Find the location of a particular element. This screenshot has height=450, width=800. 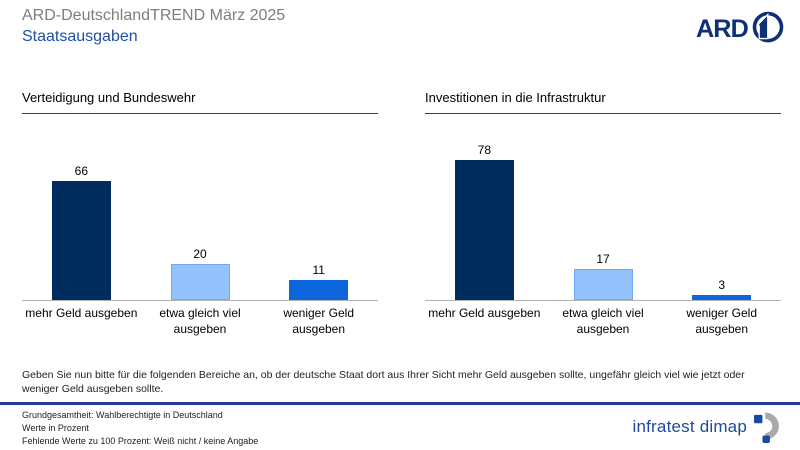

infratest-dimap-label: infratest dimap is located at coordinates (689, 426).